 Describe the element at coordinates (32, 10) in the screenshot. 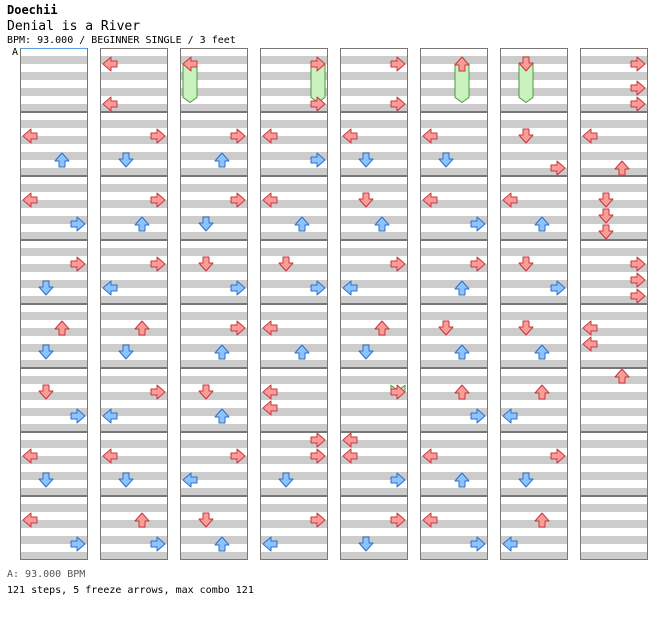

I see `artist-name: Doechii` at that location.